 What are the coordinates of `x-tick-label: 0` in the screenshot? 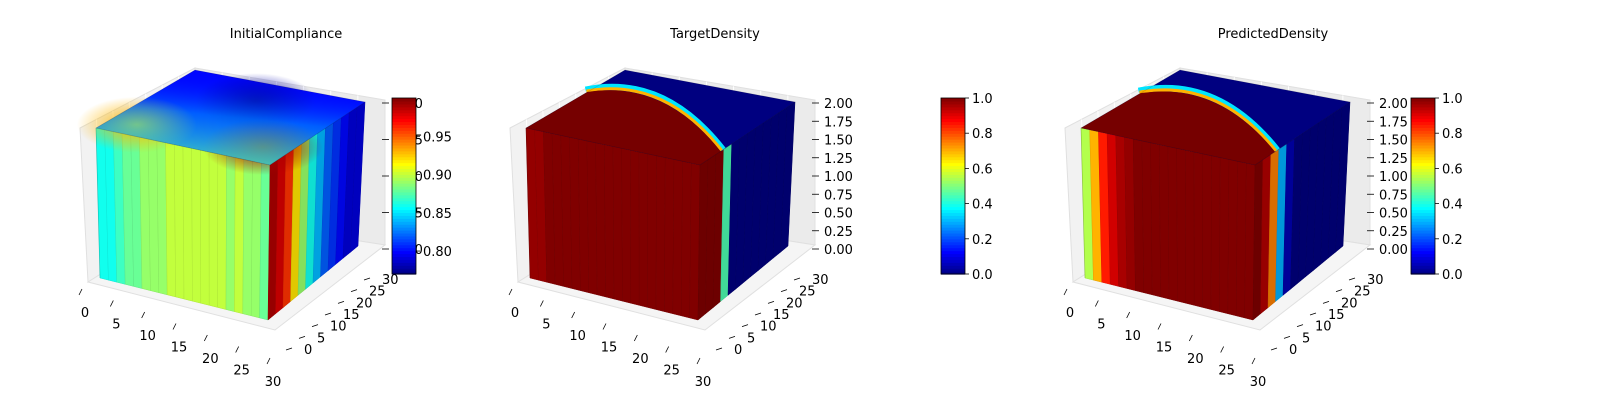 It's located at (1070, 313).